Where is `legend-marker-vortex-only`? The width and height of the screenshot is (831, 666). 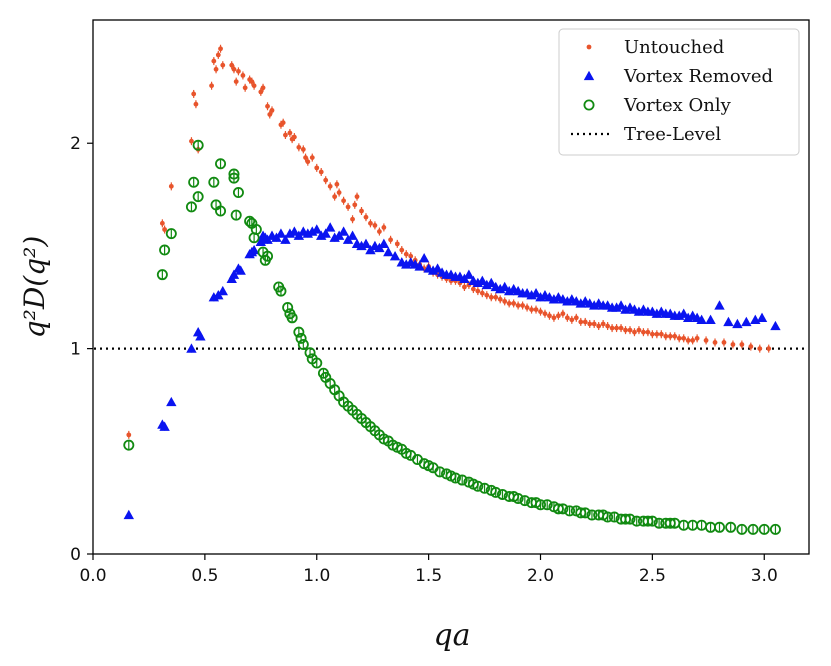 legend-marker-vortex-only is located at coordinates (589, 105).